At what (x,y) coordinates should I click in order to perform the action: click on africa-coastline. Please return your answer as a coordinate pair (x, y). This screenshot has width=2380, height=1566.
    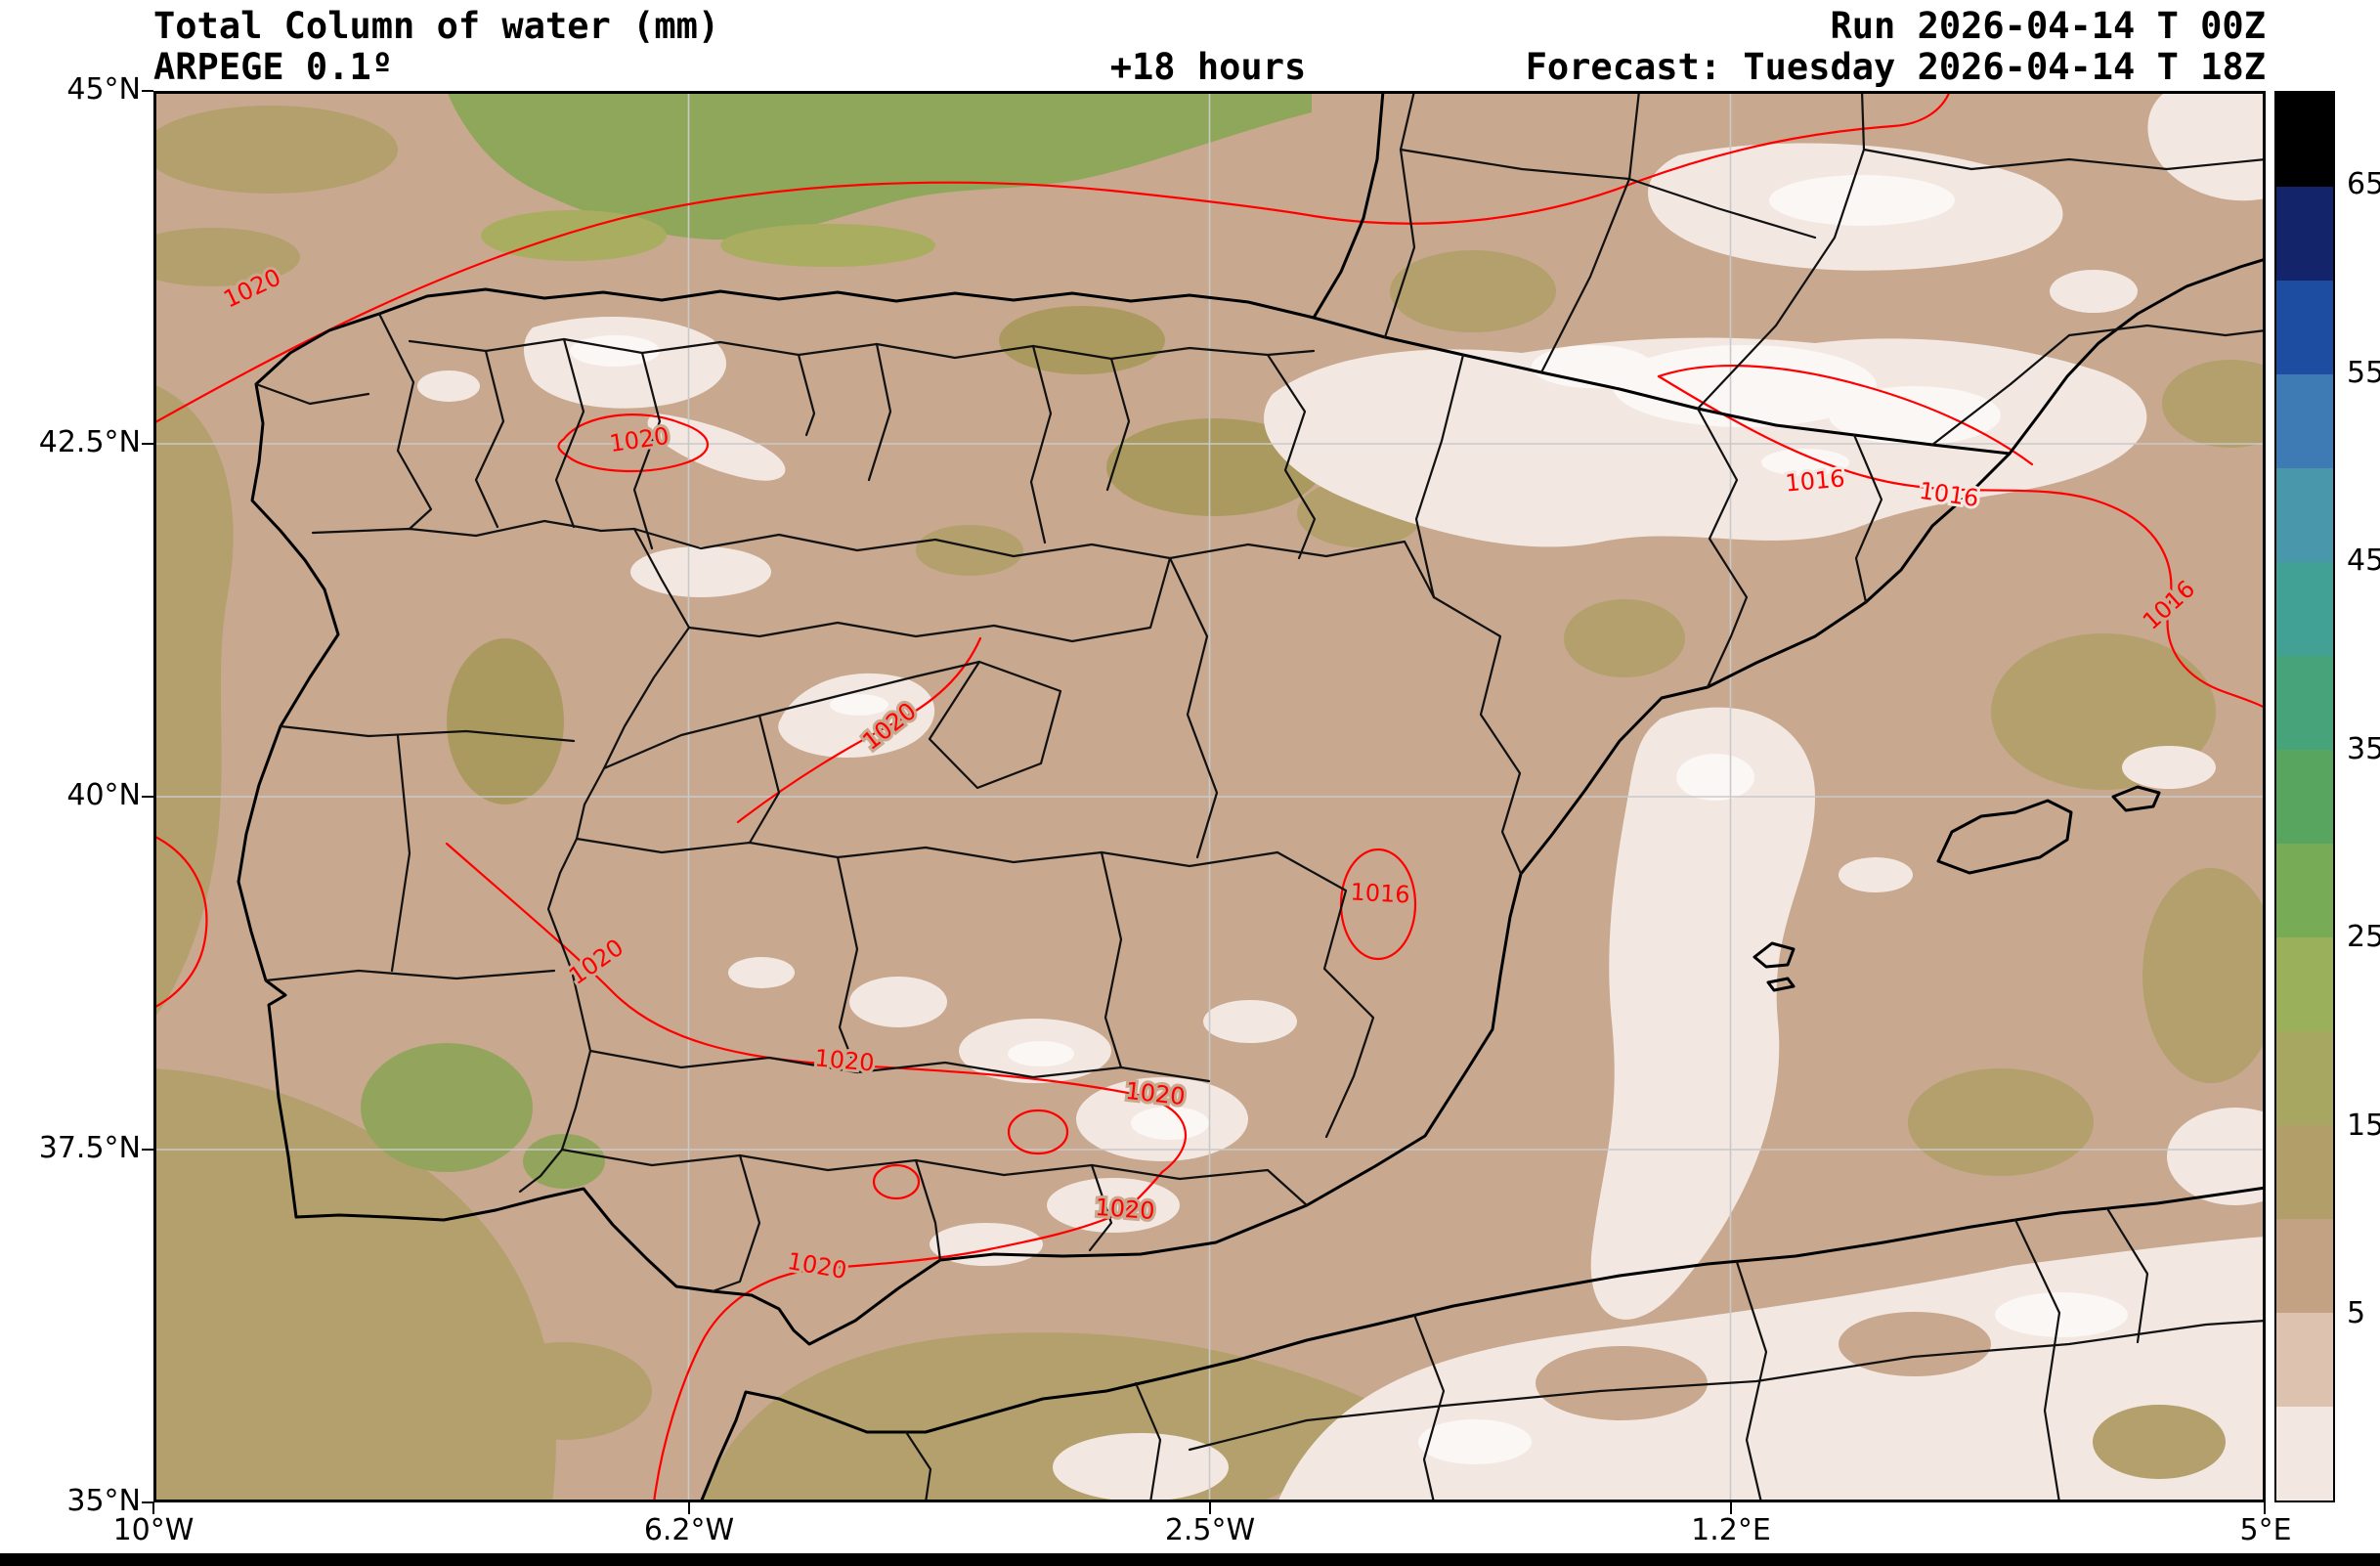
    Looking at the image, I should click on (1483, 1345).